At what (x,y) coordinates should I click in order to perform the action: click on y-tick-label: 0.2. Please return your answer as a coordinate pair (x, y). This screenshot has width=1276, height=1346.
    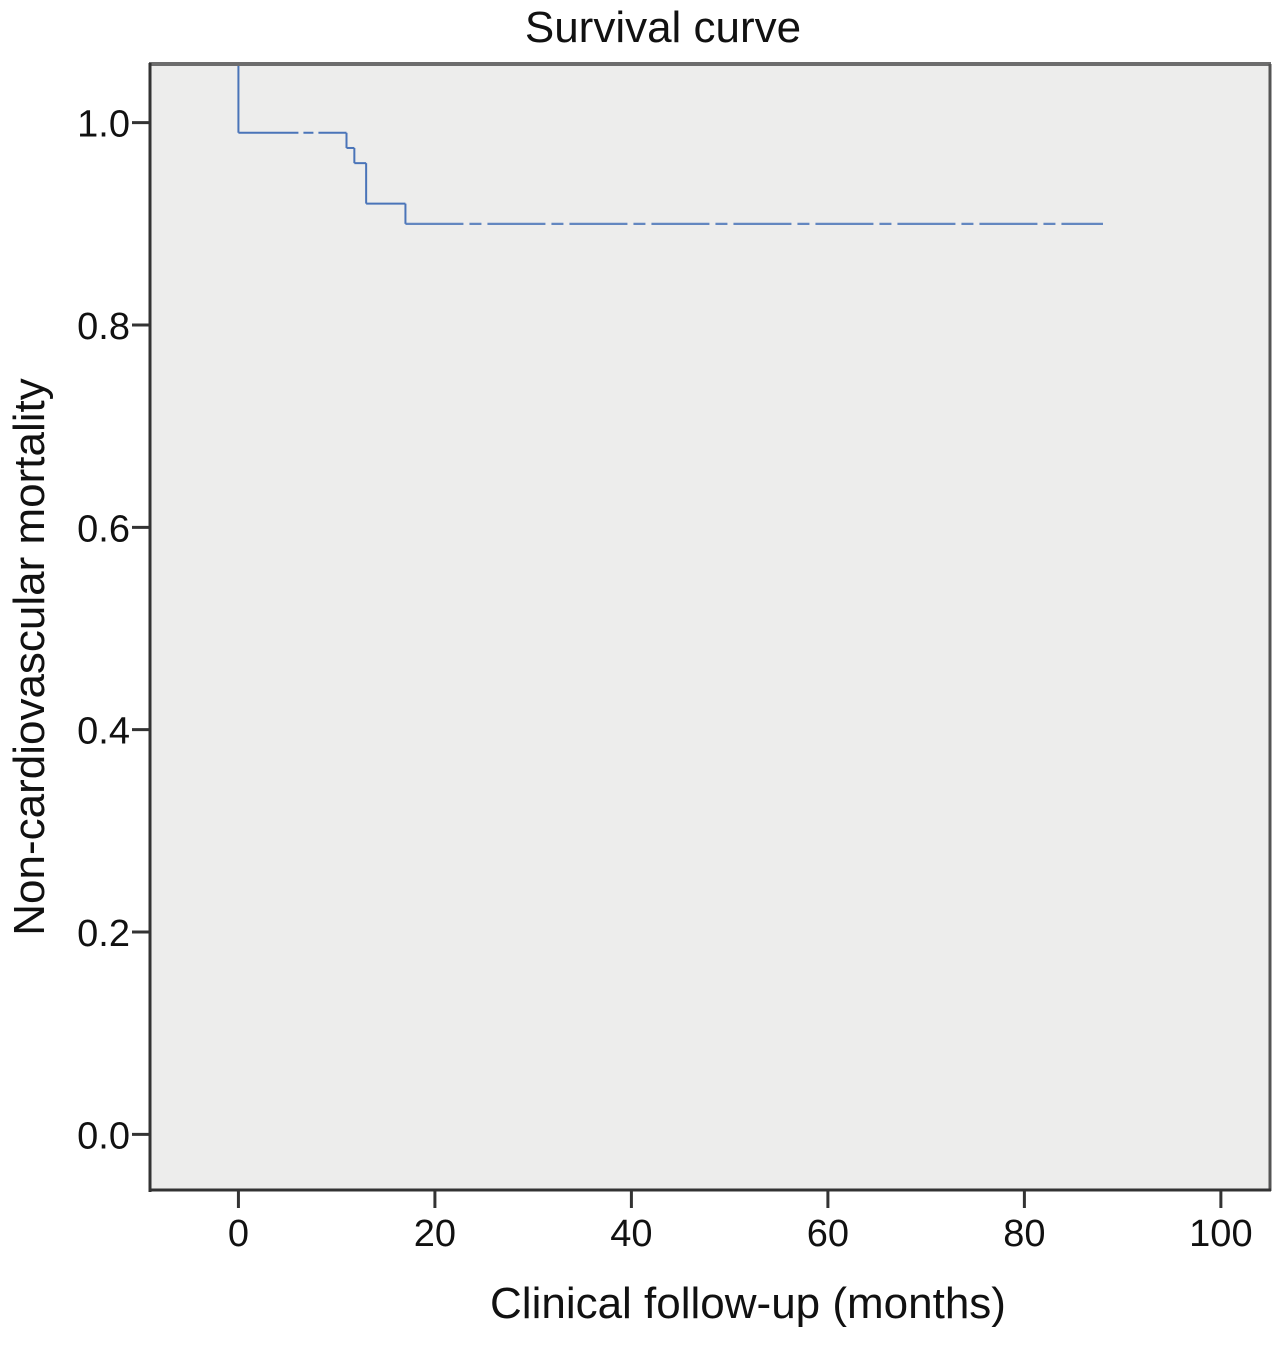
    Looking at the image, I should click on (103, 934).